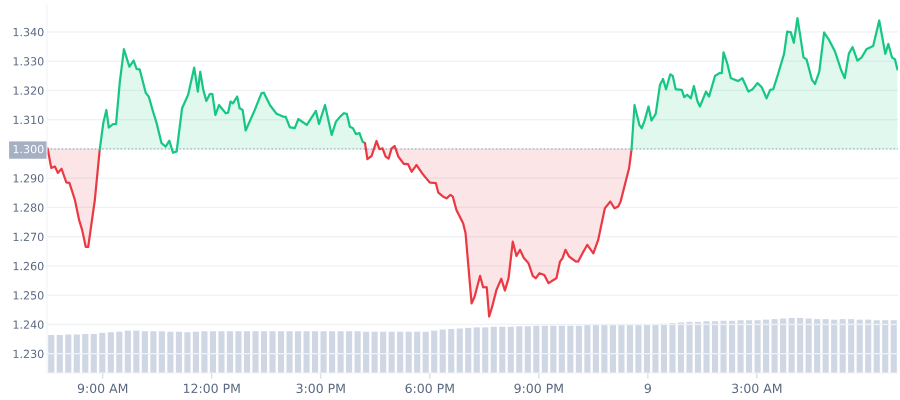 The image size is (900, 400). Describe the element at coordinates (29, 120) in the screenshot. I see `y-tick-label: 1.310` at that location.